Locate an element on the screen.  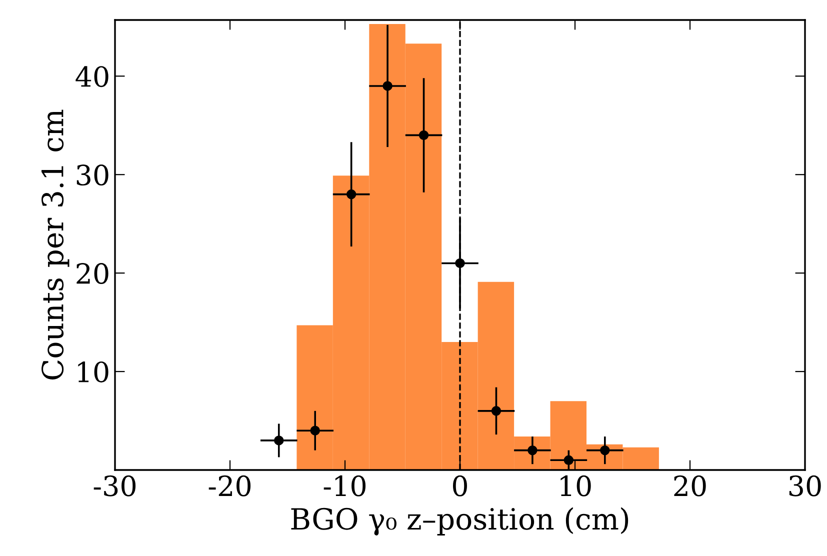
y-axis-title: Counts per 3.1 cm is located at coordinates (56, 245).